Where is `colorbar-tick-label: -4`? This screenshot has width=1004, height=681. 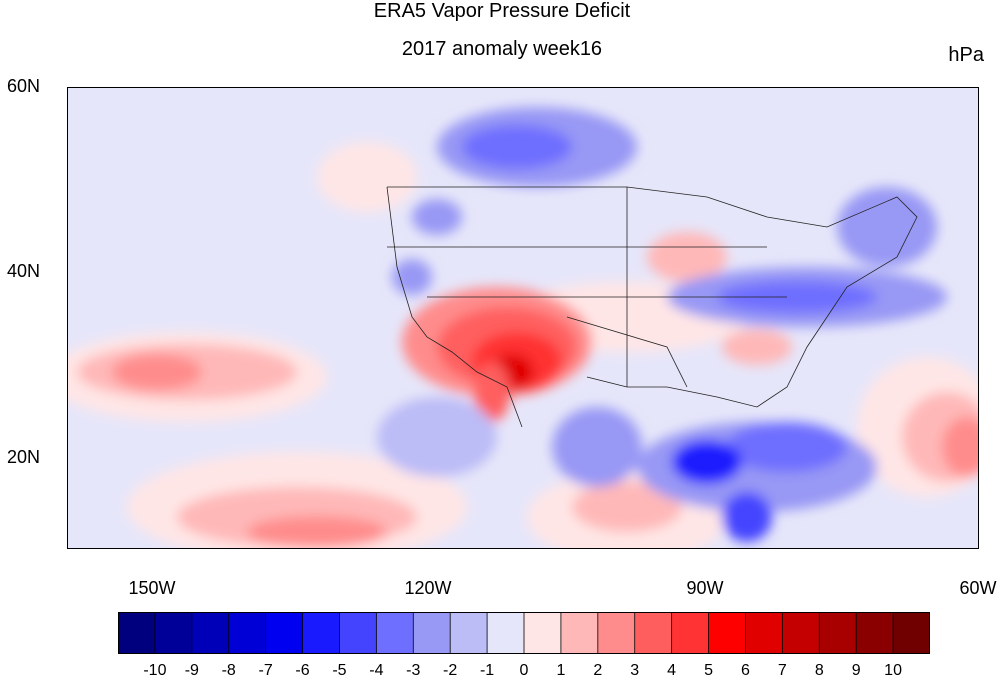 colorbar-tick-label: -4 is located at coordinates (376, 670).